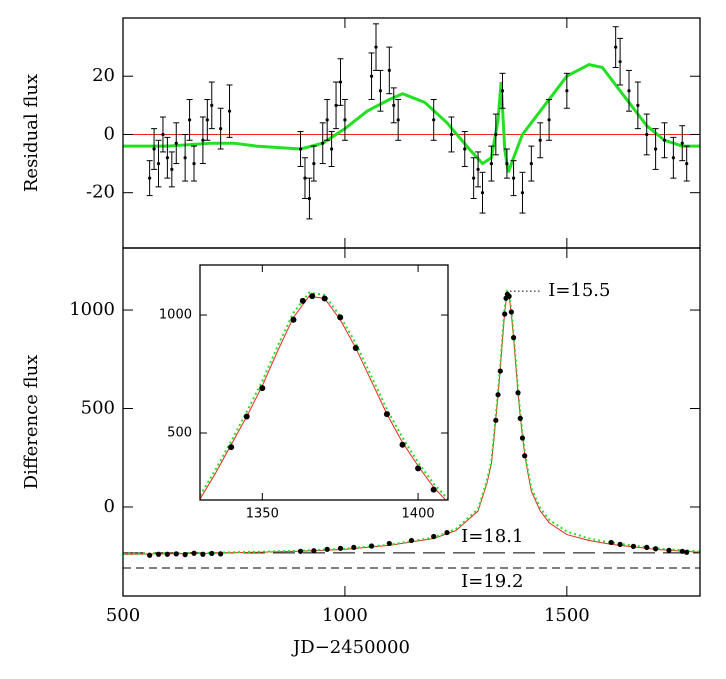 The image size is (726, 679). What do you see at coordinates (100, 192) in the screenshot?
I see `y-tick-label: -20` at bounding box center [100, 192].